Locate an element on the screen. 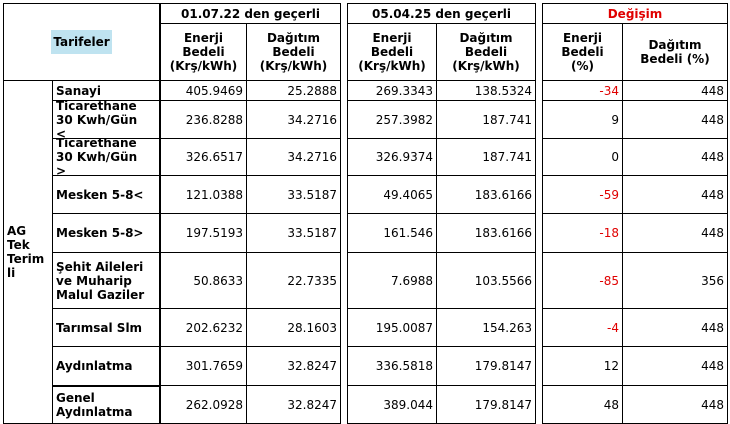 This screenshot has height=424, width=730. row-name: Şehit Aileleri ve Muharip Malul Gaziler is located at coordinates (106, 280).